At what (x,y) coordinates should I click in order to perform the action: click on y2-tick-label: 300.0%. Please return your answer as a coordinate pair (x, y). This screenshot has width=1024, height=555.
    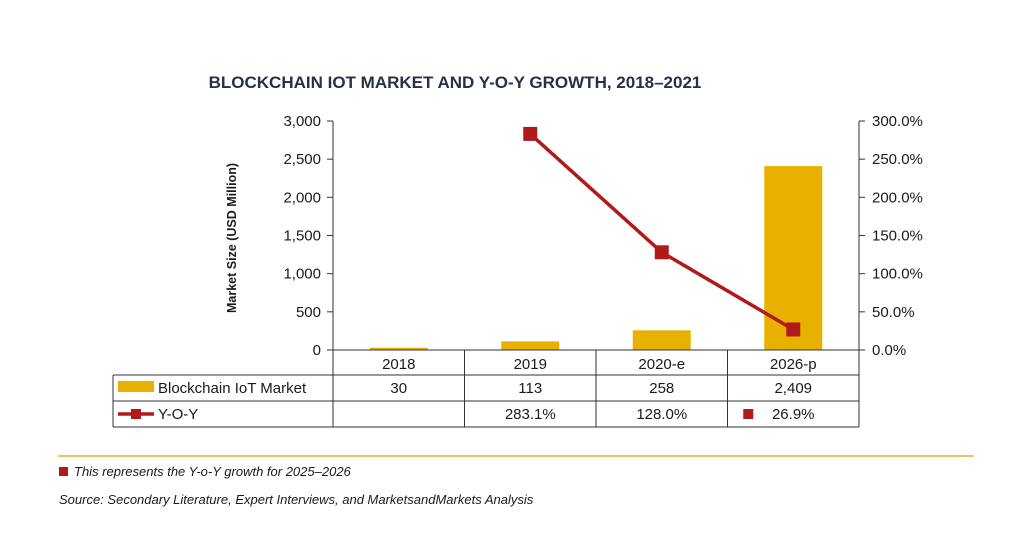
    Looking at the image, I should click on (897, 121).